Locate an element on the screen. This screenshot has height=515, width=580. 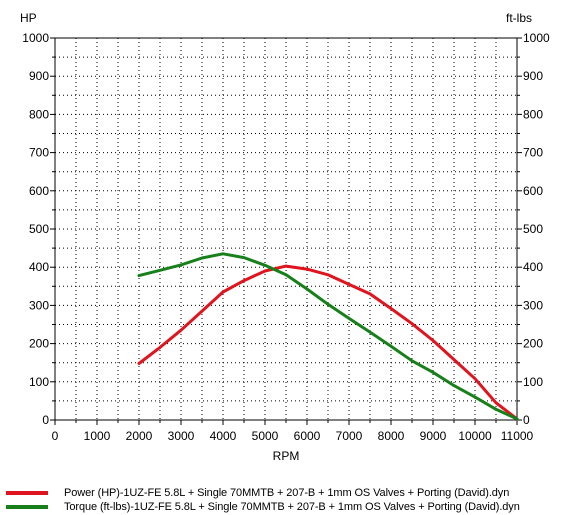
y-tick-label-left: 500 is located at coordinates (39, 229).